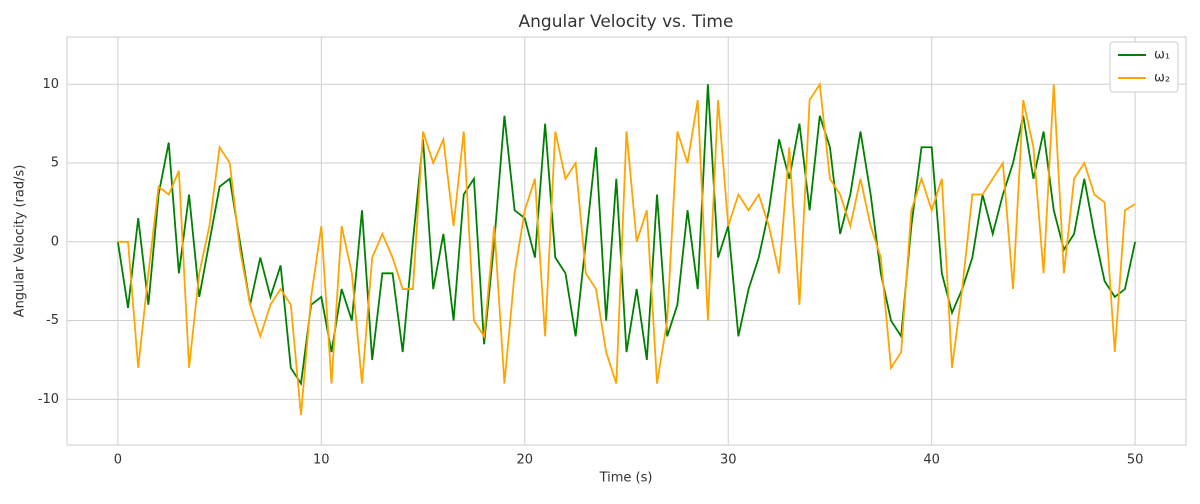 The image size is (1200, 504). What do you see at coordinates (728, 460) in the screenshot?
I see `x-tick-label: 30` at bounding box center [728, 460].